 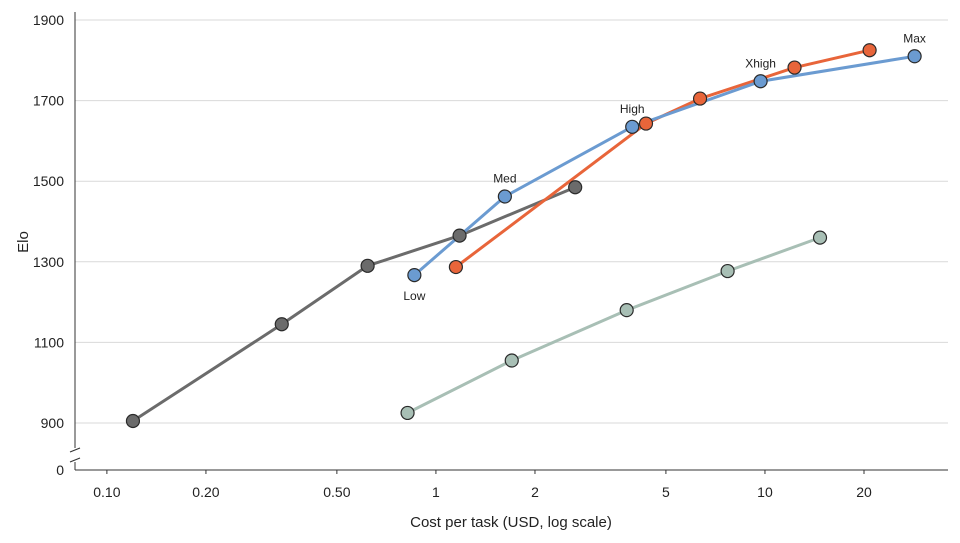 What do you see at coordinates (60, 470) in the screenshot?
I see `y-tick-label-zero: 0` at bounding box center [60, 470].